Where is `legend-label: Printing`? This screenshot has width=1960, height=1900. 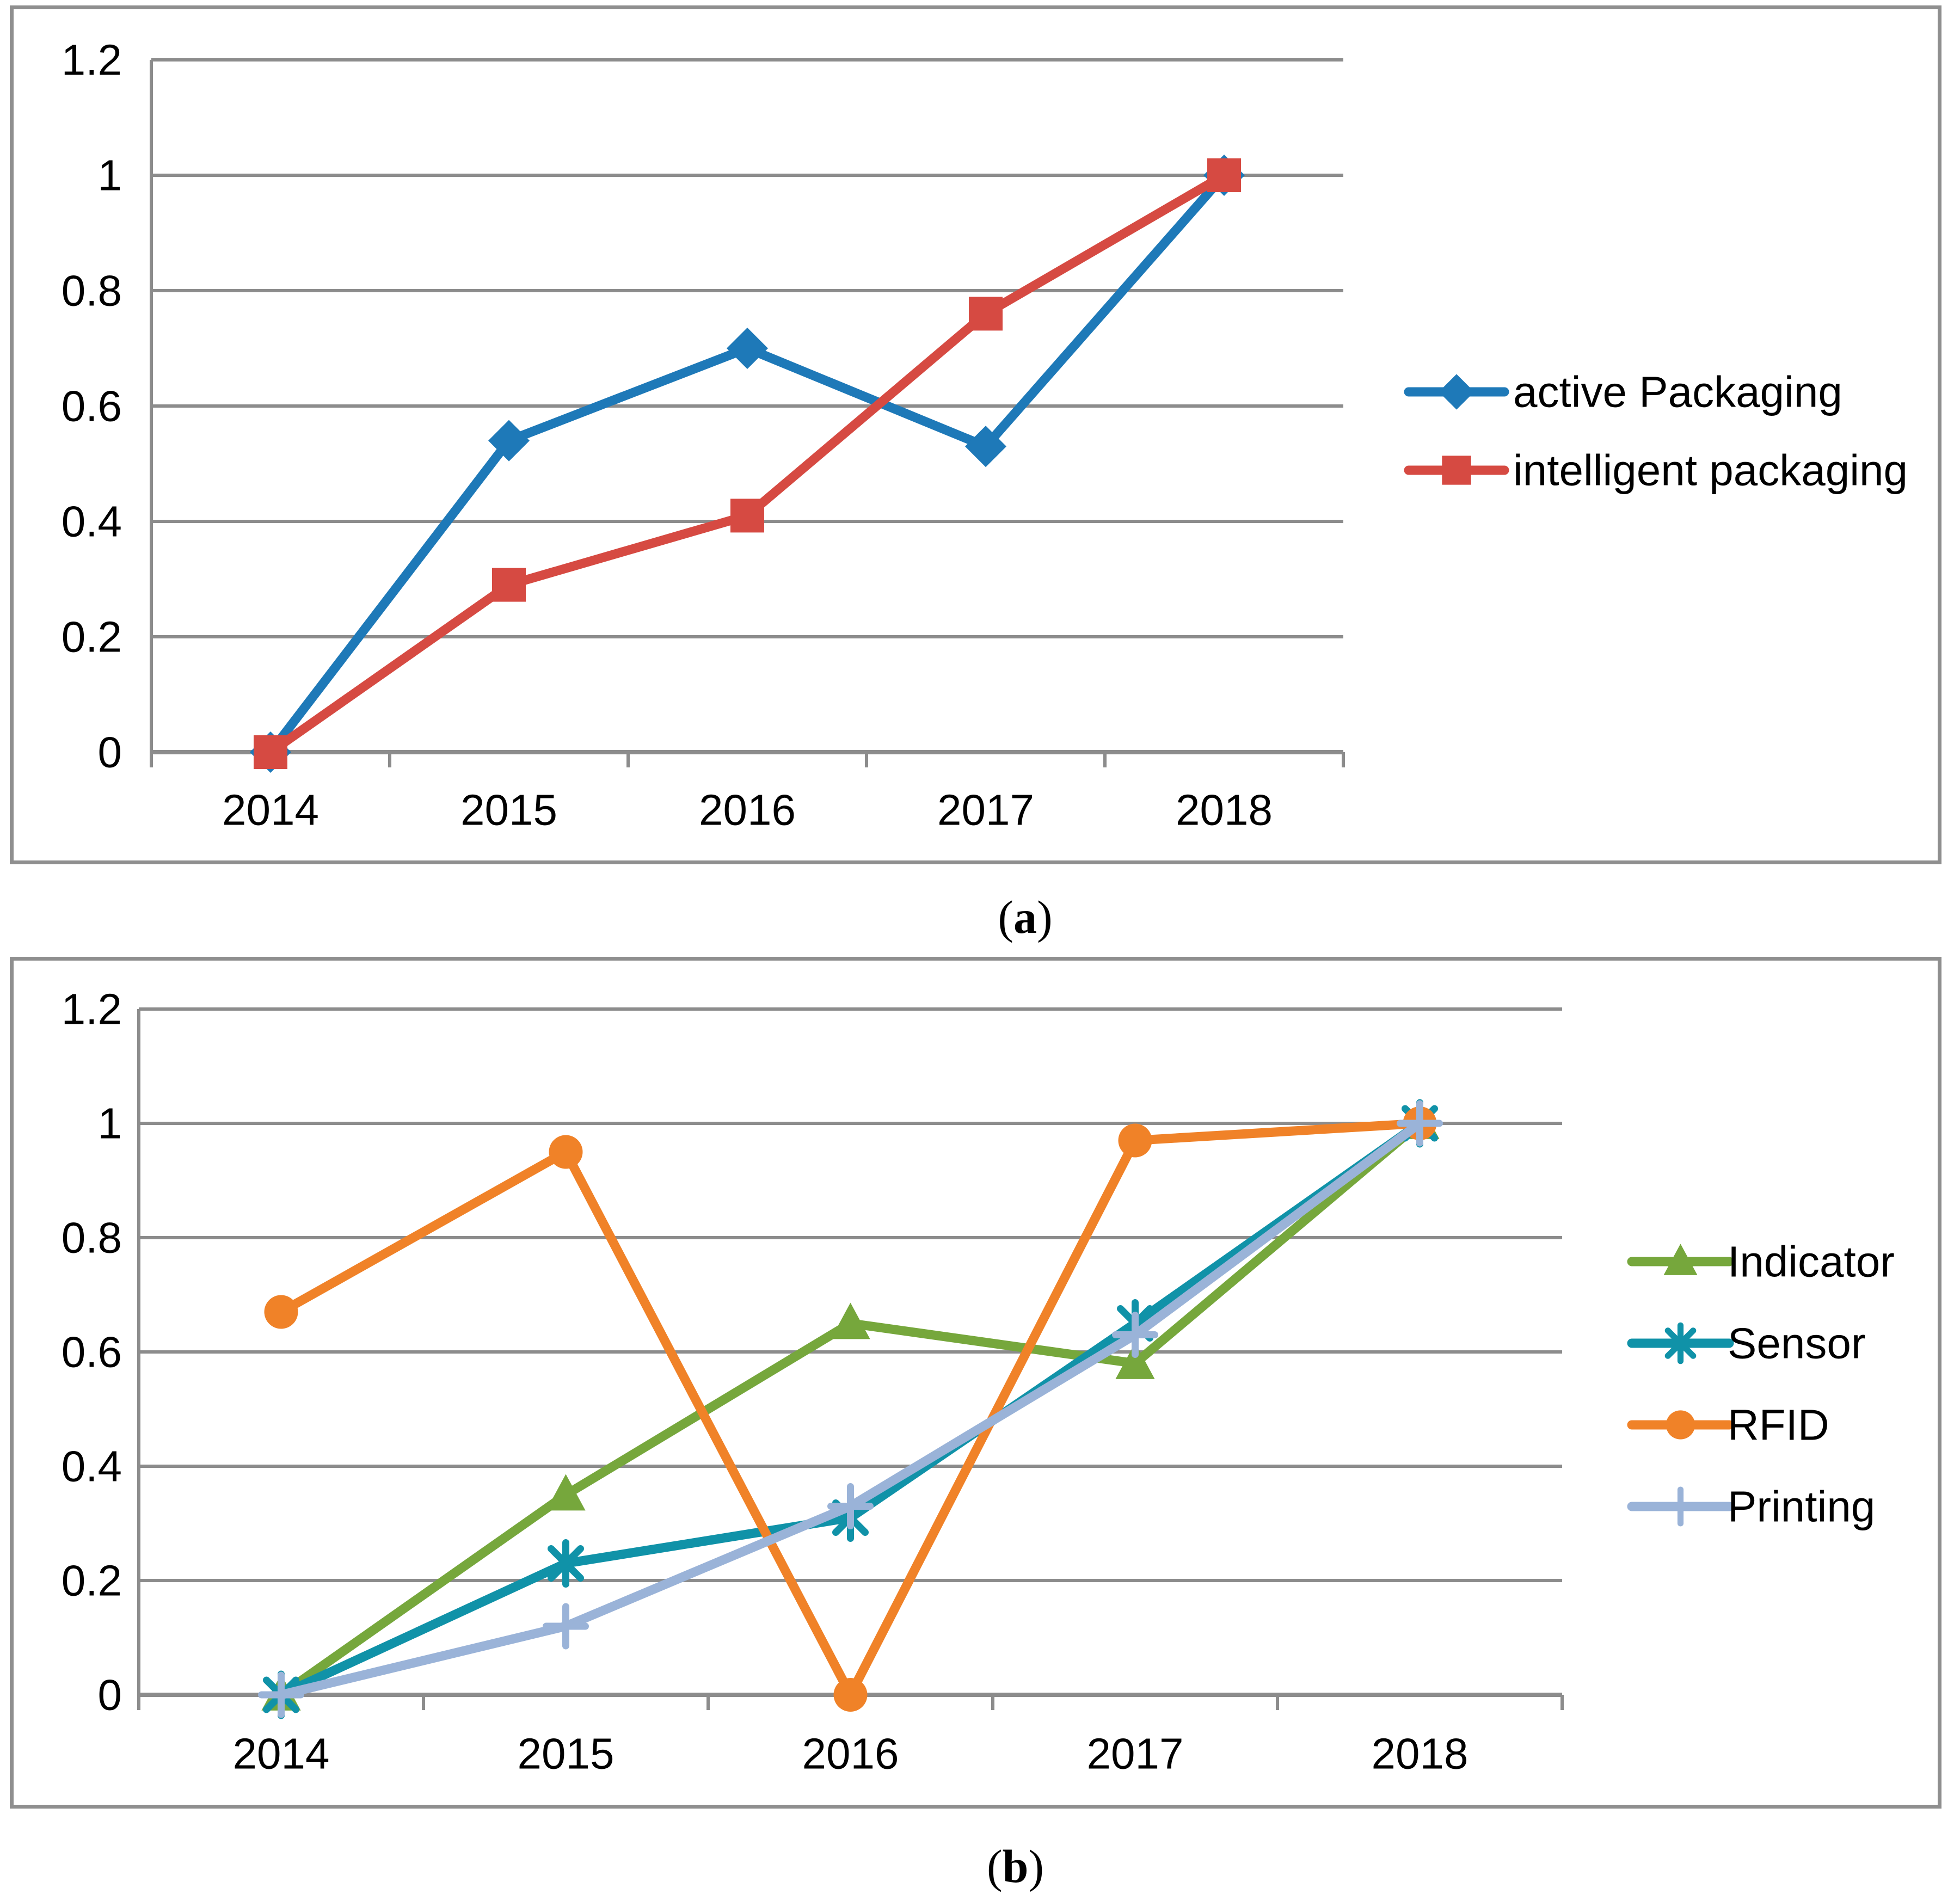 legend-label: Printing is located at coordinates (1801, 1507).